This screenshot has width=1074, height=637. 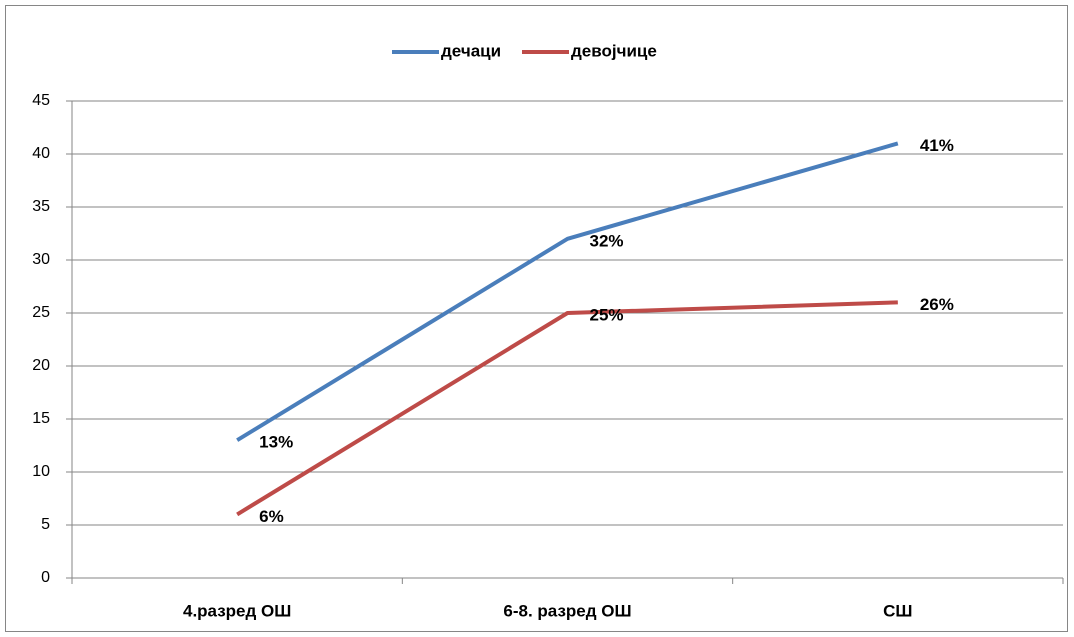 What do you see at coordinates (471, 50) in the screenshot?
I see `legend-label: дечаци` at bounding box center [471, 50].